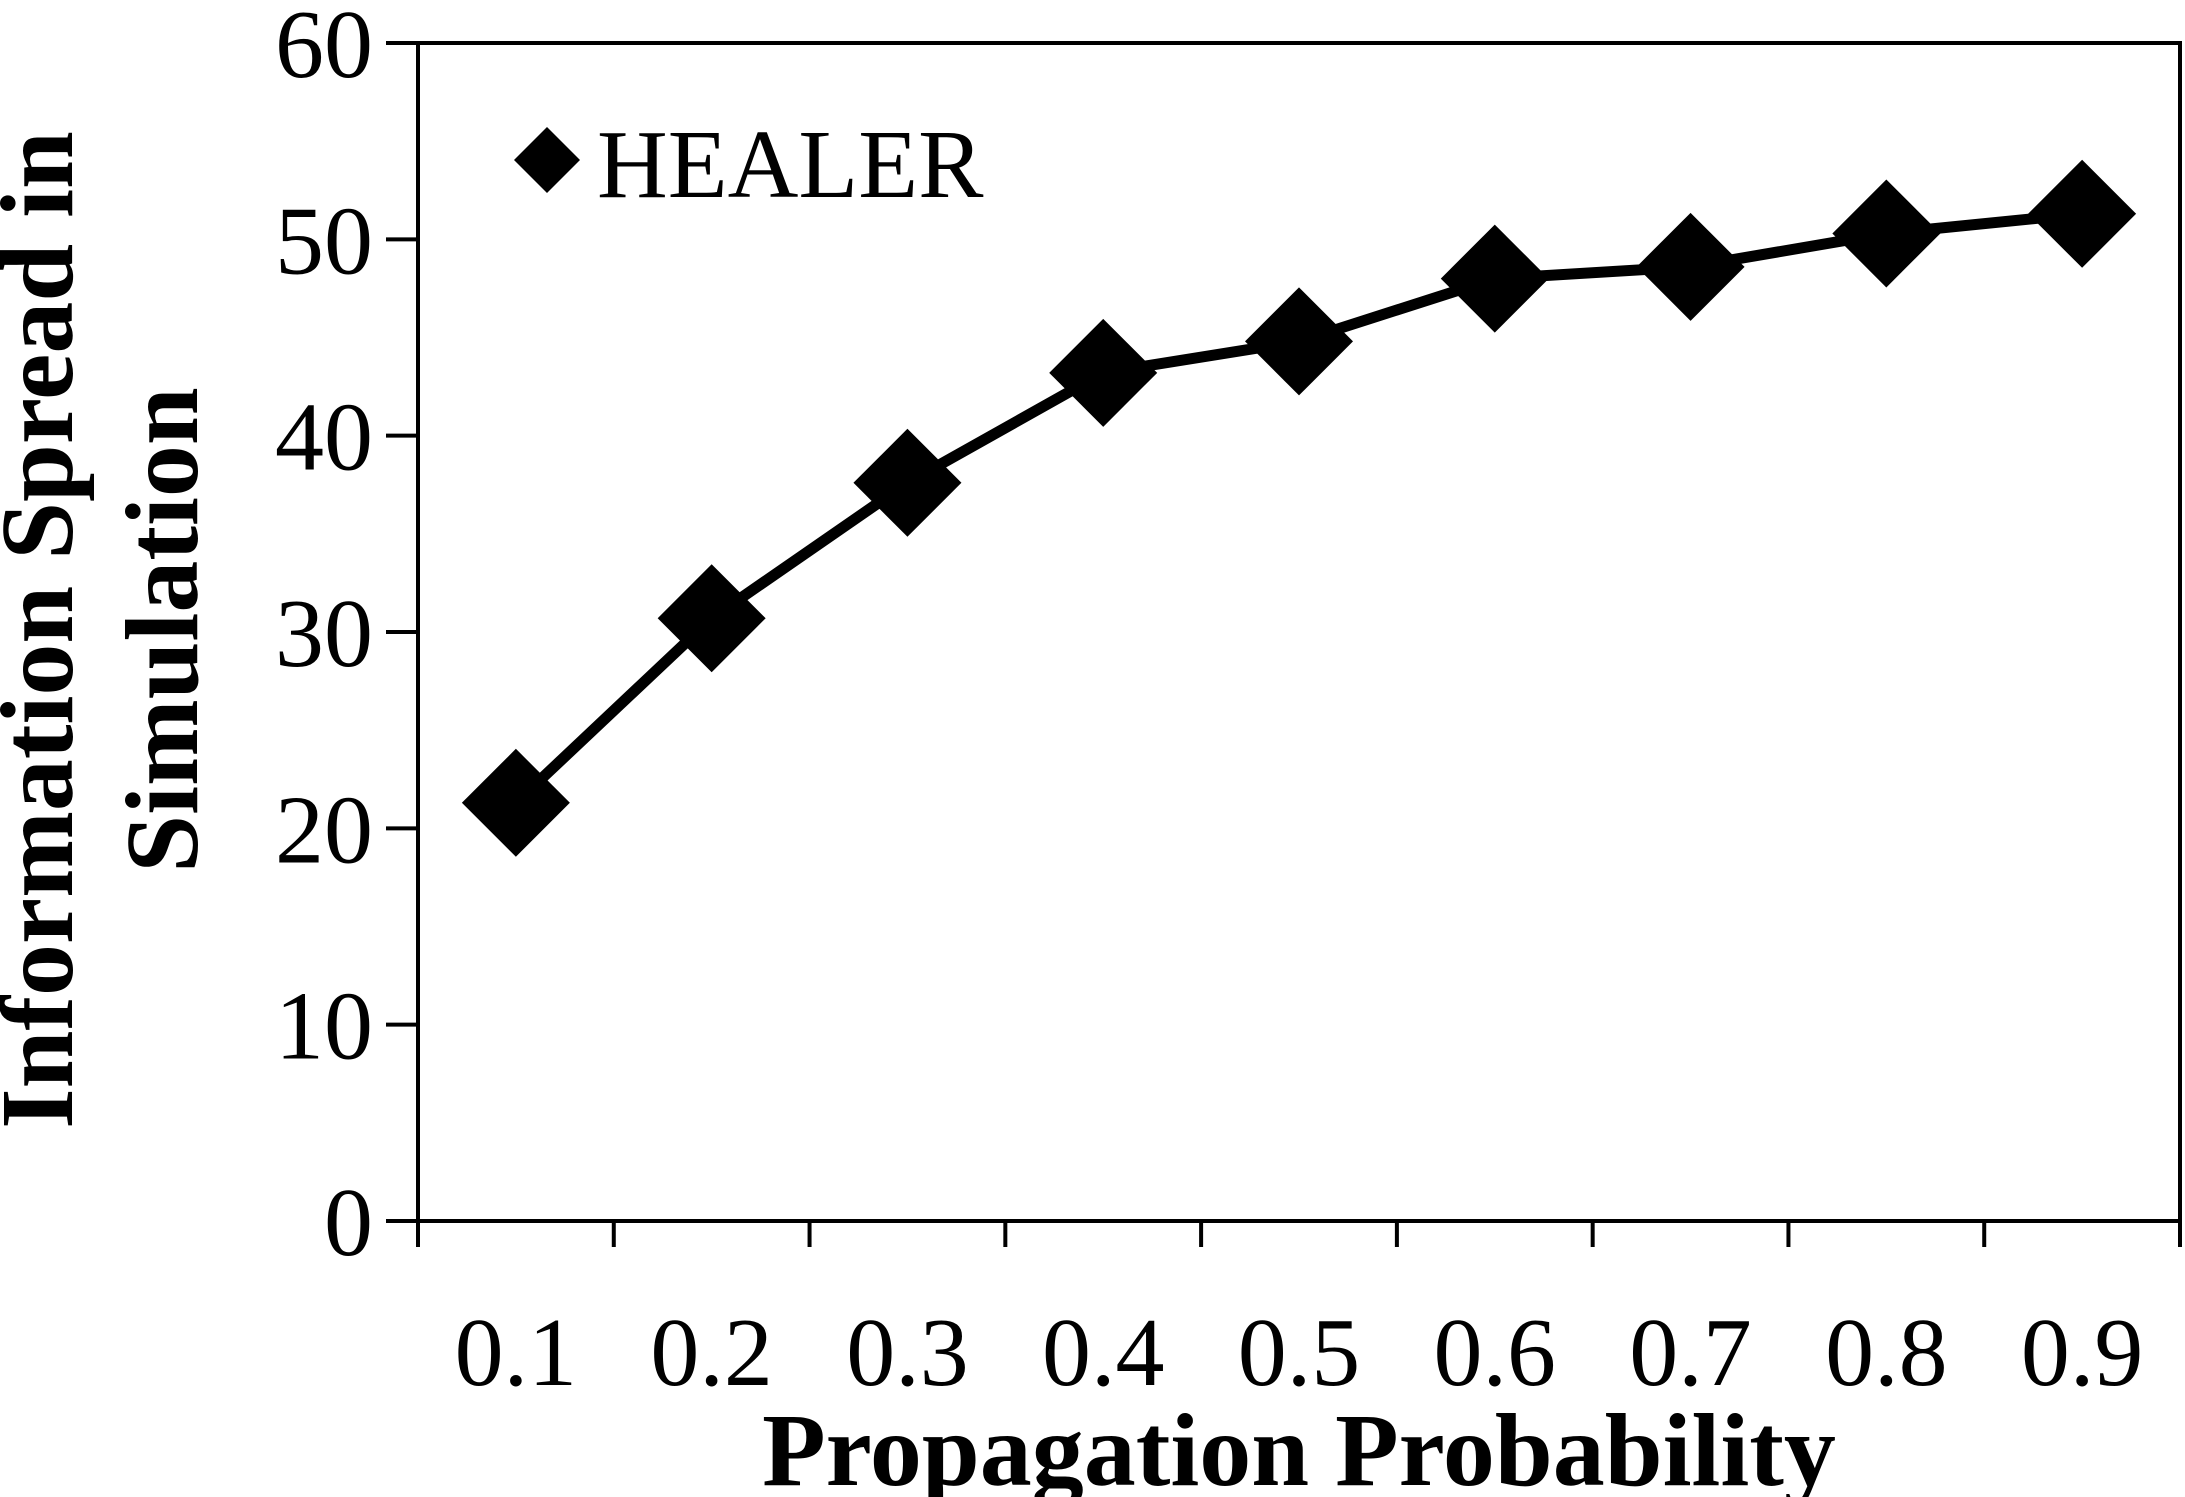  Describe the element at coordinates (1103, 1353) in the screenshot. I see `x-tick-label: 0.4` at that location.